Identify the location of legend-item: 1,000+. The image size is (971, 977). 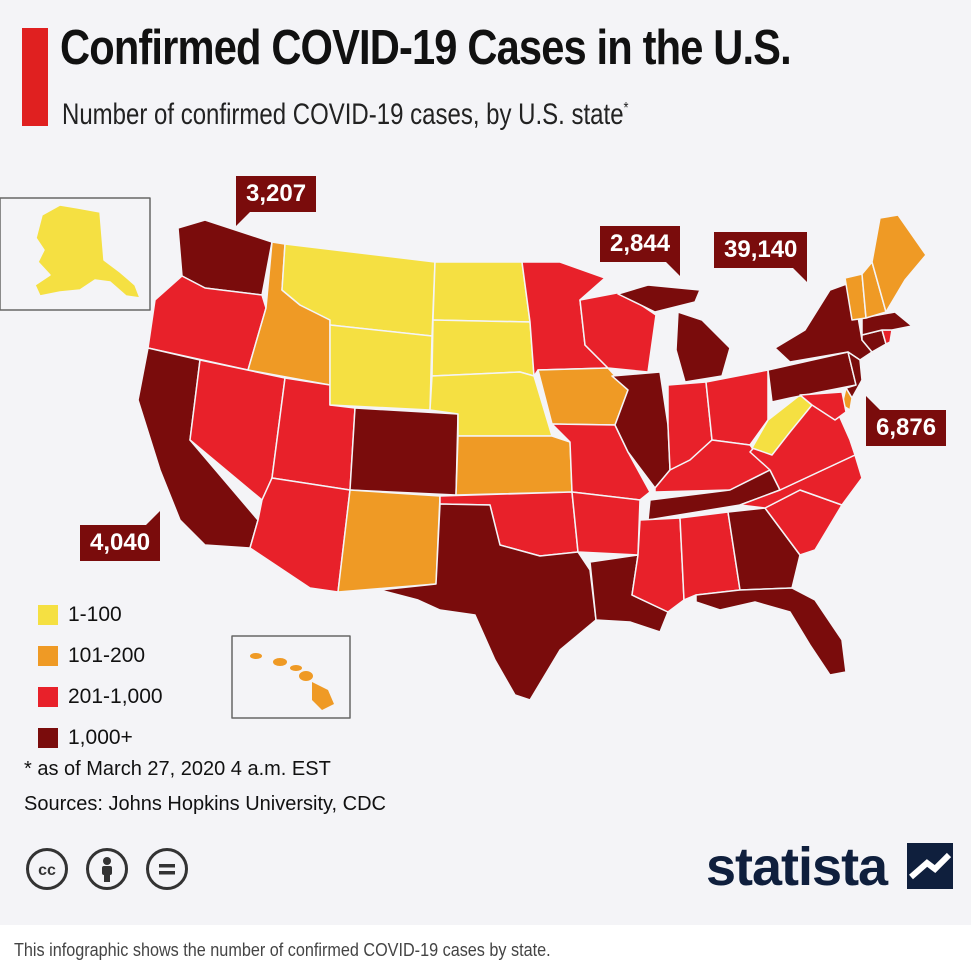
(100, 737).